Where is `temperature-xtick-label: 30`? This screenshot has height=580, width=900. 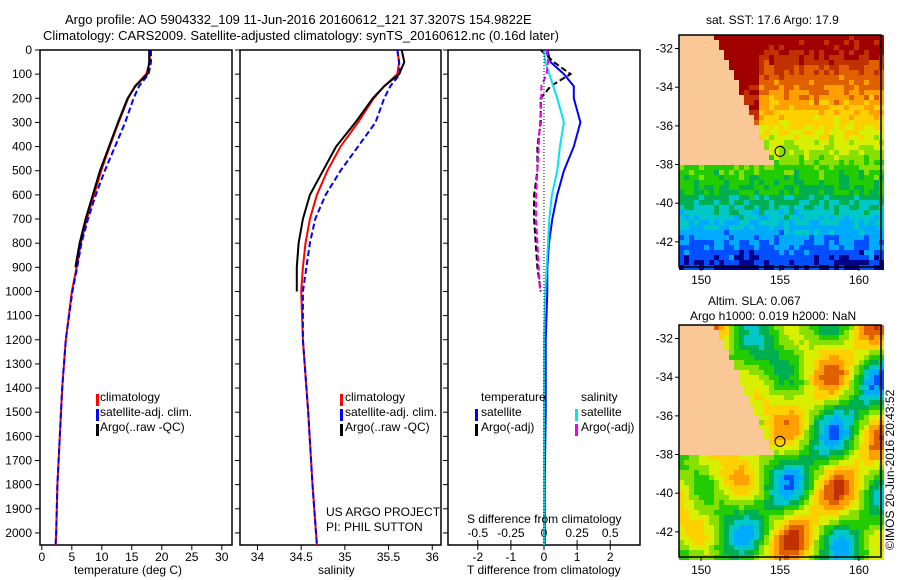 temperature-xtick-label: 30 is located at coordinates (222, 557).